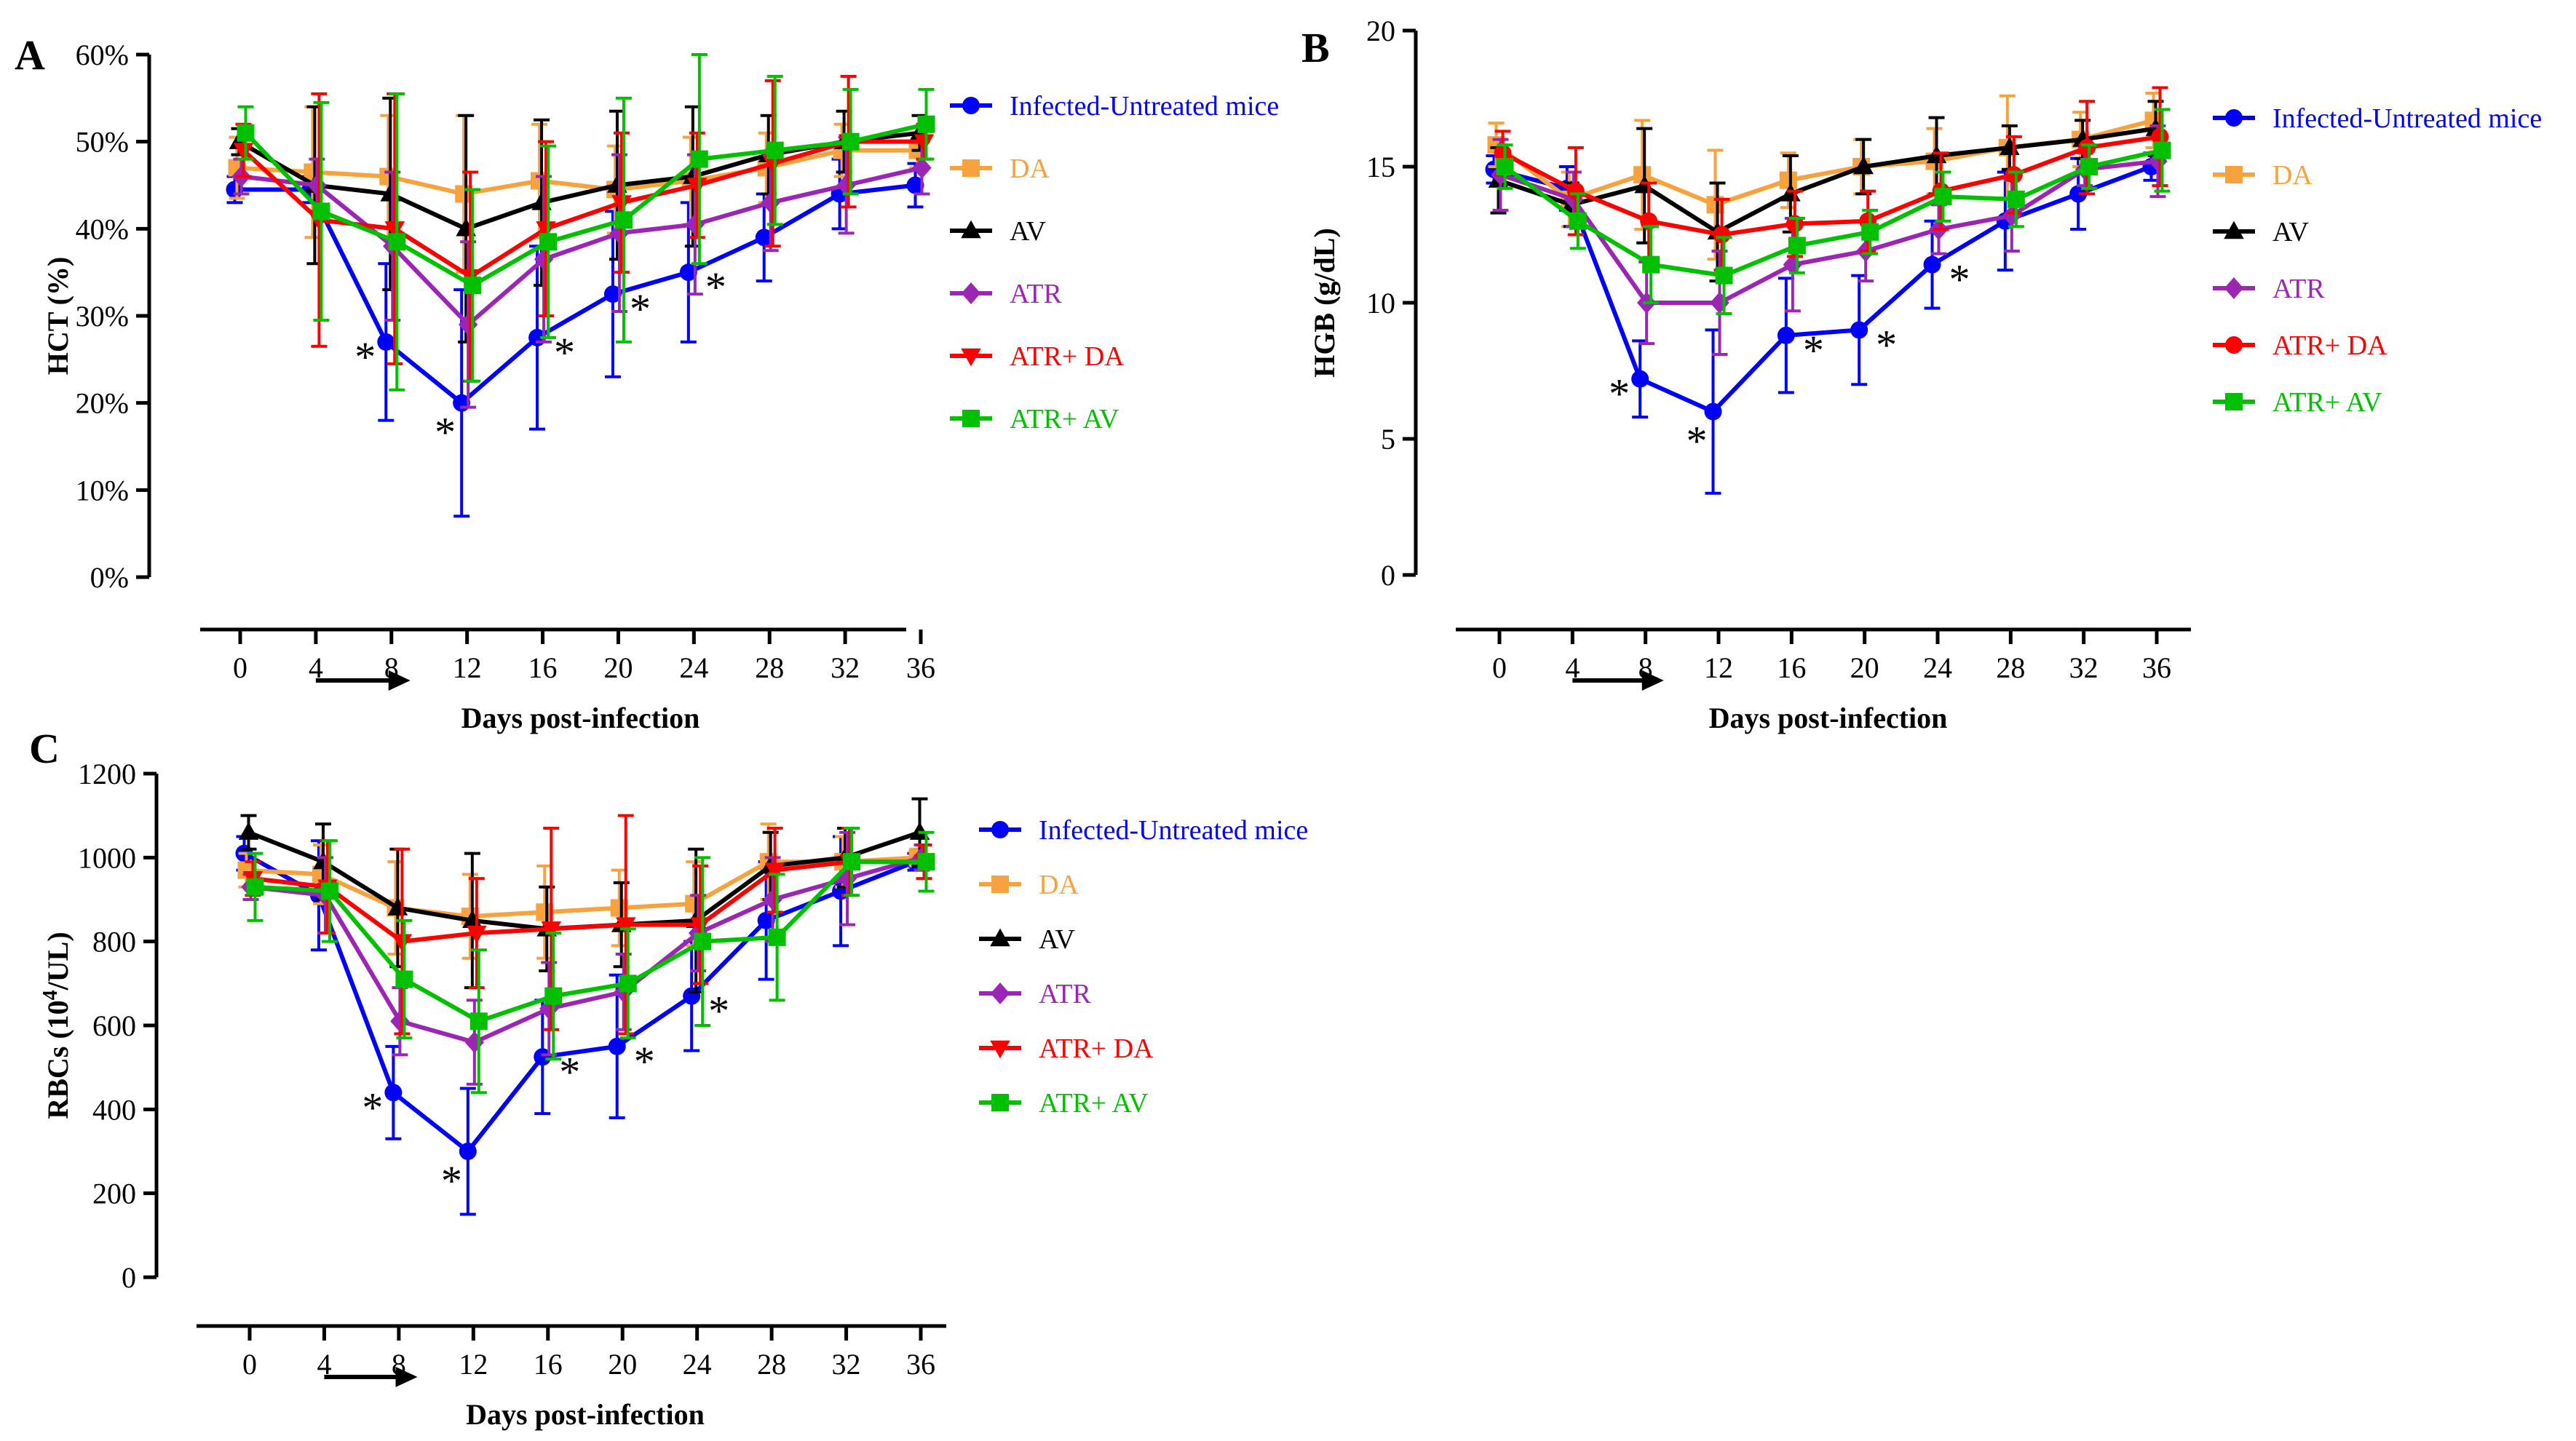 The width and height of the screenshot is (2576, 1441). I want to click on x-tick-label: 32, so click(2084, 667).